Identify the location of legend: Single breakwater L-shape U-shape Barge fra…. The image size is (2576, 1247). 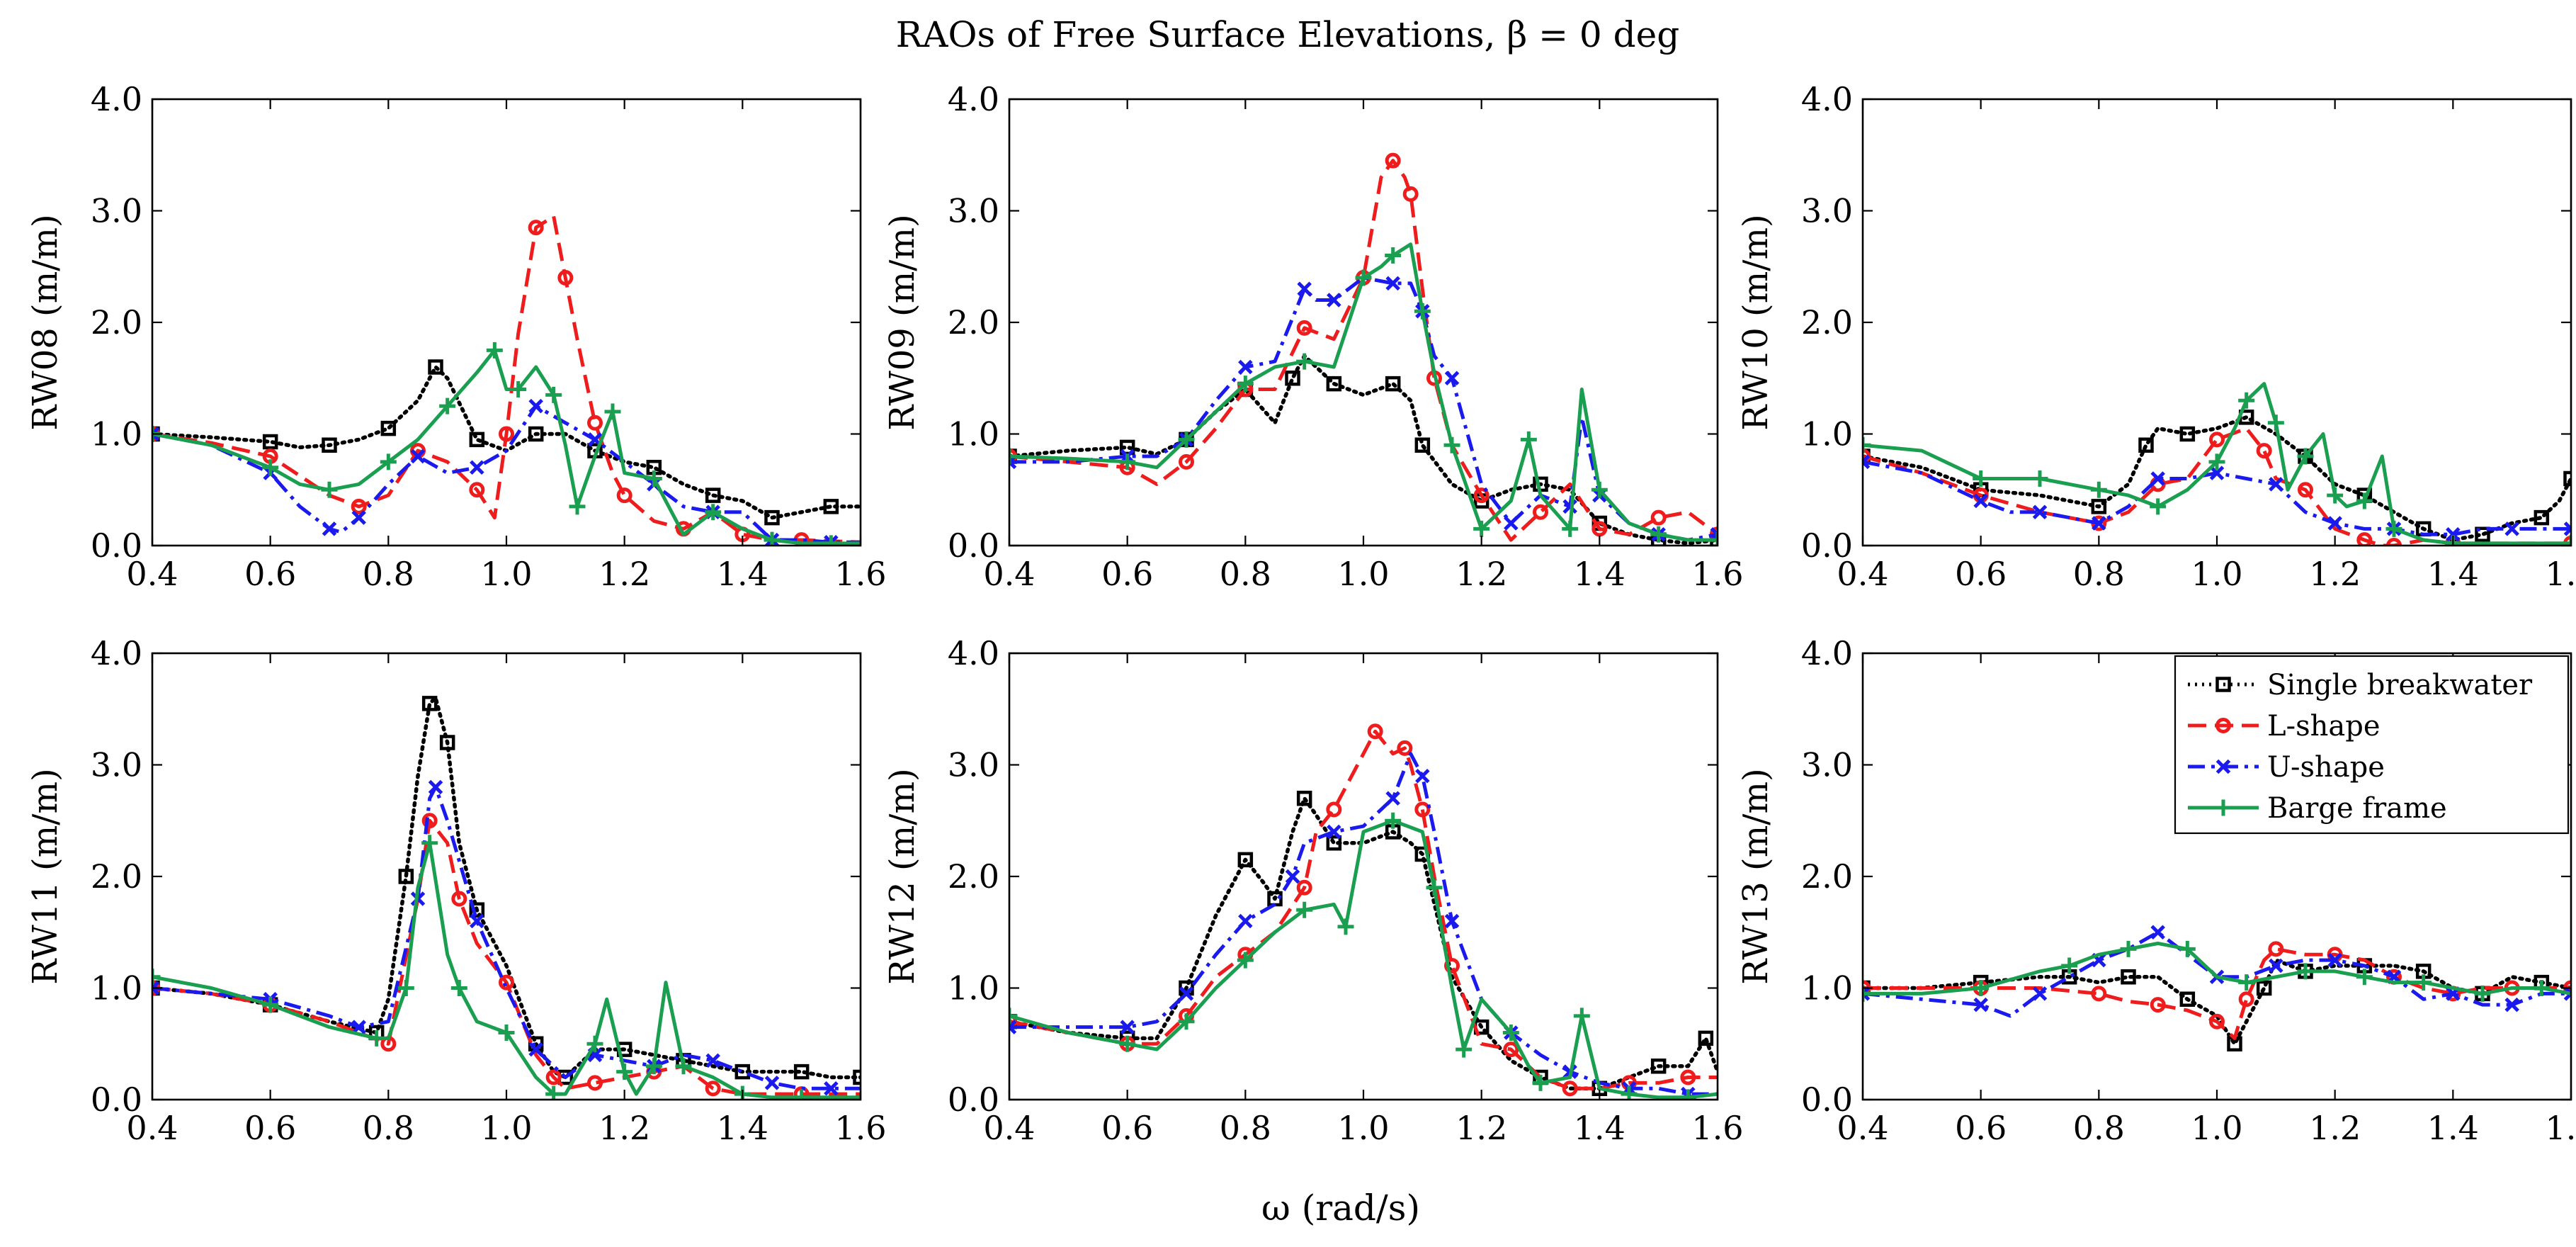
(2372, 745).